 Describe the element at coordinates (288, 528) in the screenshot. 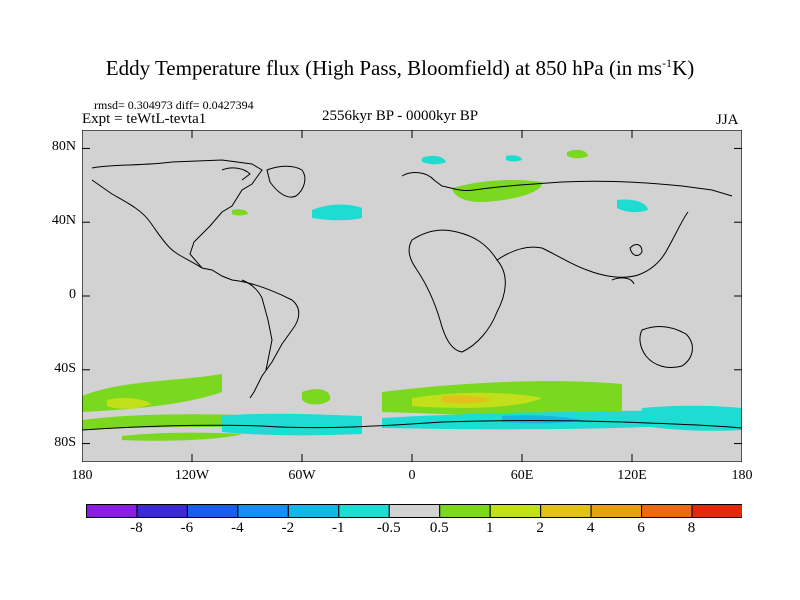

I see `colorbar-label: -2` at that location.